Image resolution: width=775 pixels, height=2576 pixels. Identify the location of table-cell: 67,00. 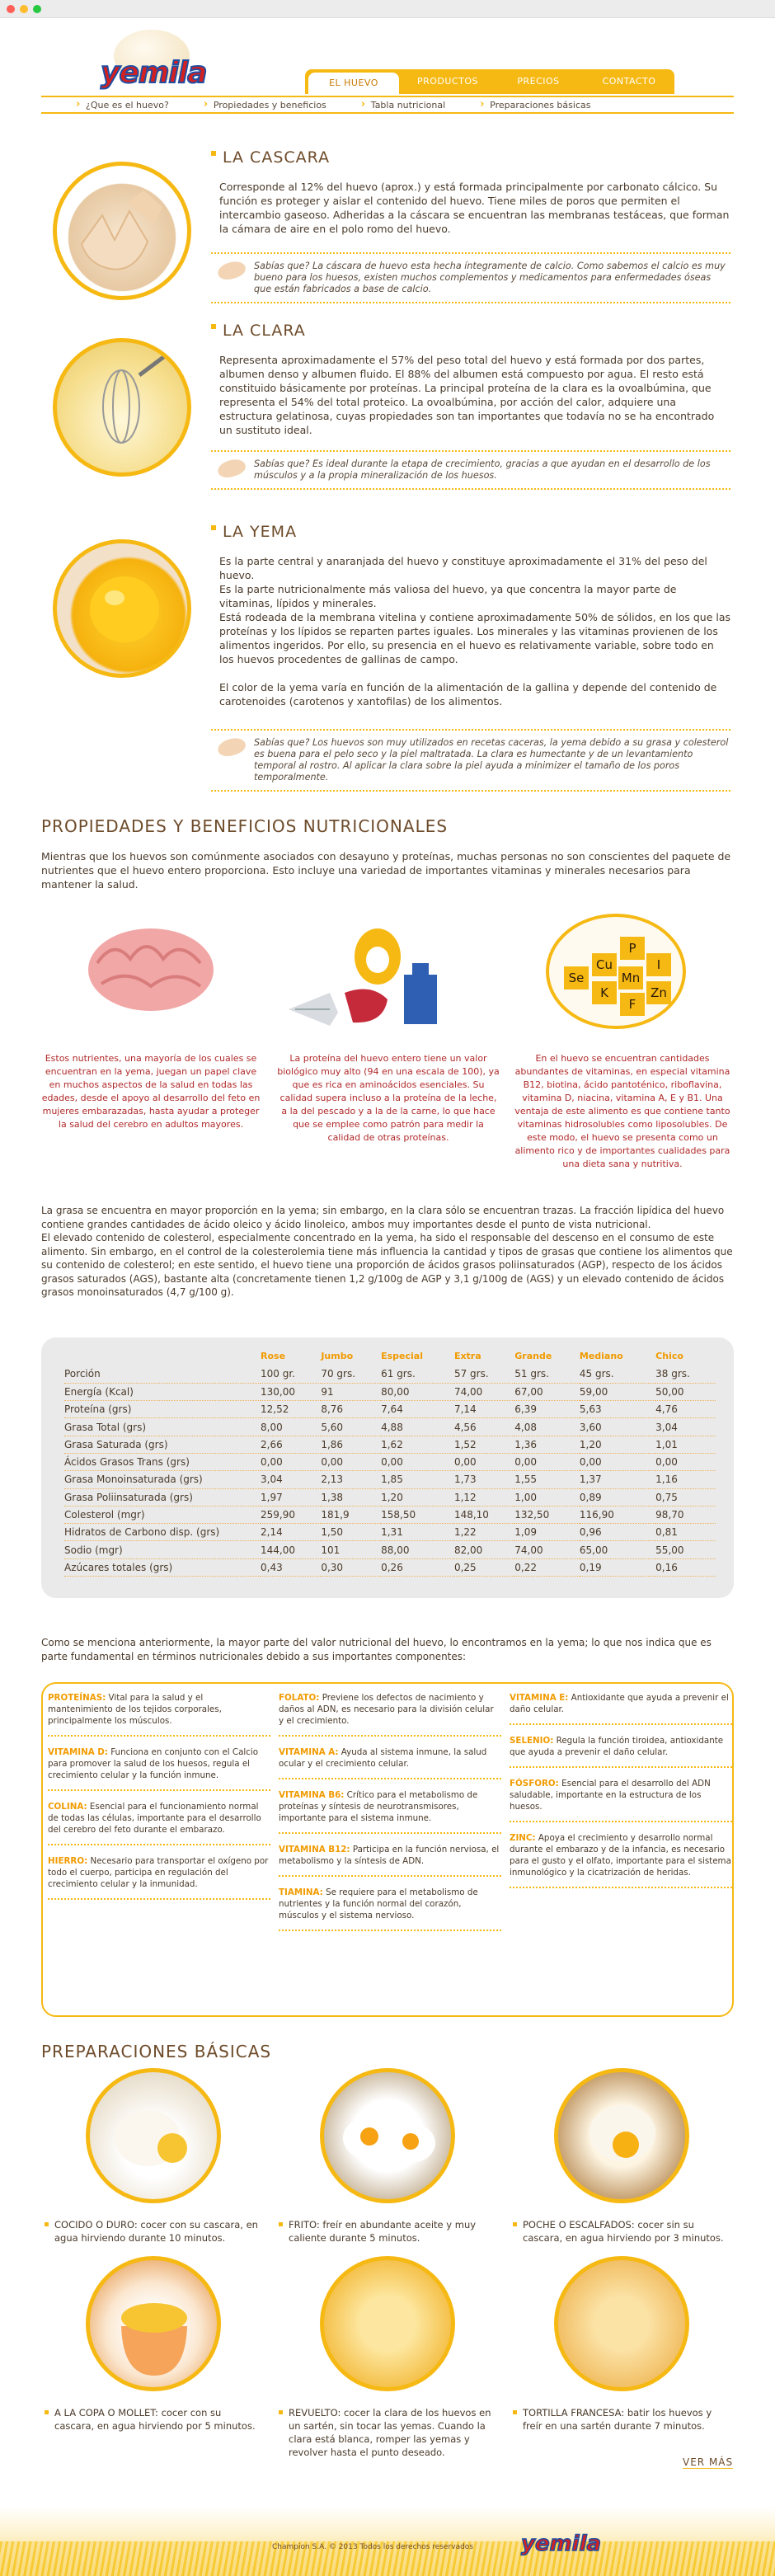
(547, 1392).